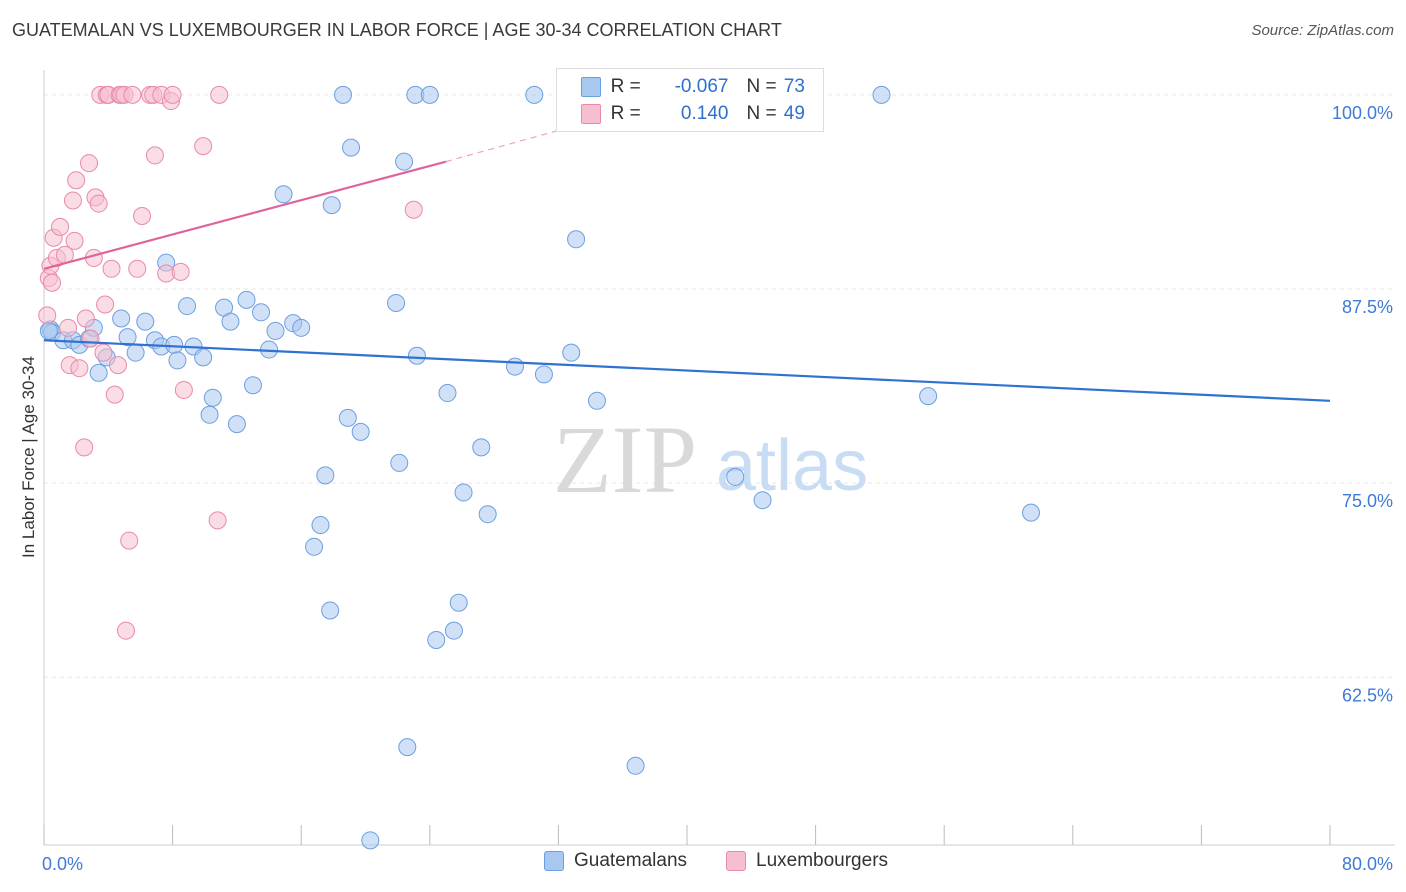 Image resolution: width=1406 pixels, height=892 pixels. Describe the element at coordinates (822, 860) in the screenshot. I see `legend-label-luxembourgers: Luxembourgers` at that location.